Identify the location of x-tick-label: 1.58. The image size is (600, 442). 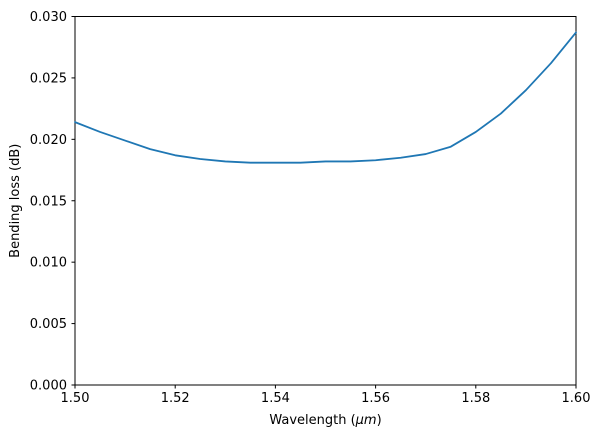
(475, 398).